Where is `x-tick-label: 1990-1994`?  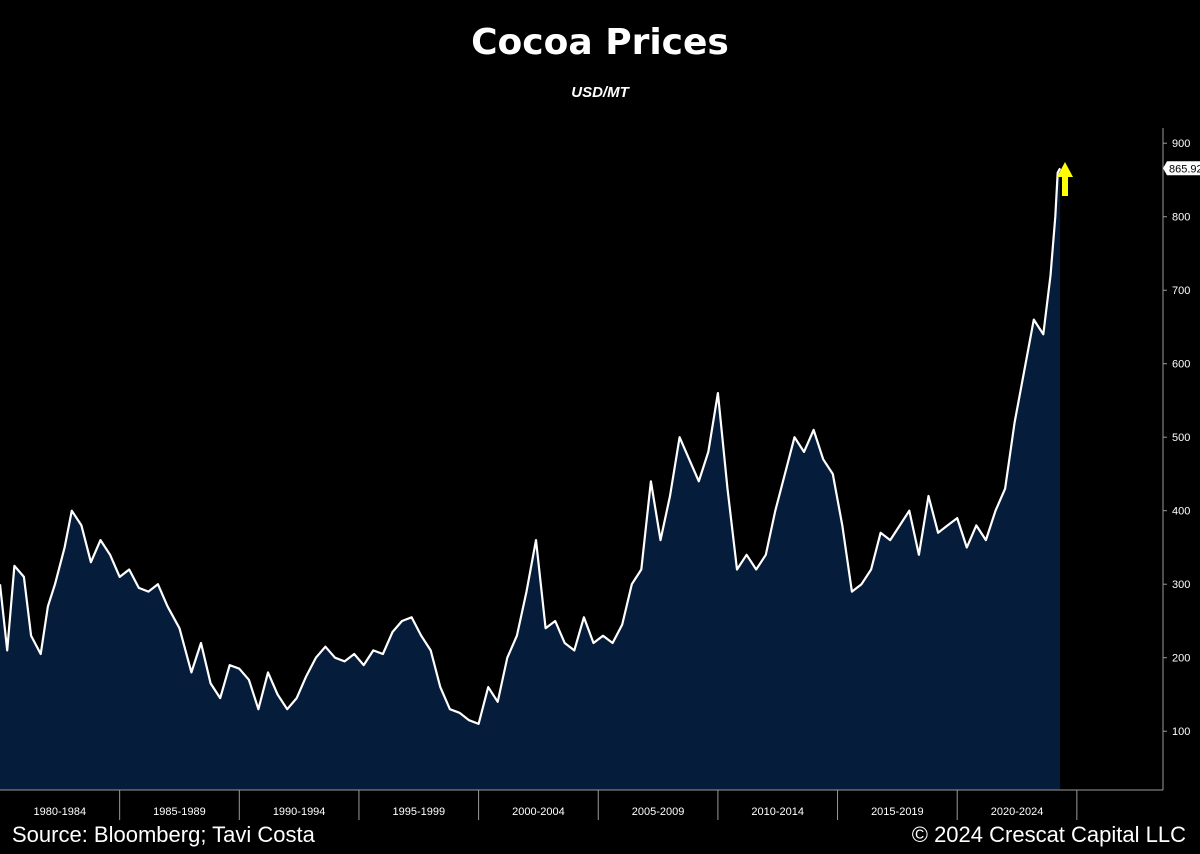
x-tick-label: 1990-1994 is located at coordinates (299, 812).